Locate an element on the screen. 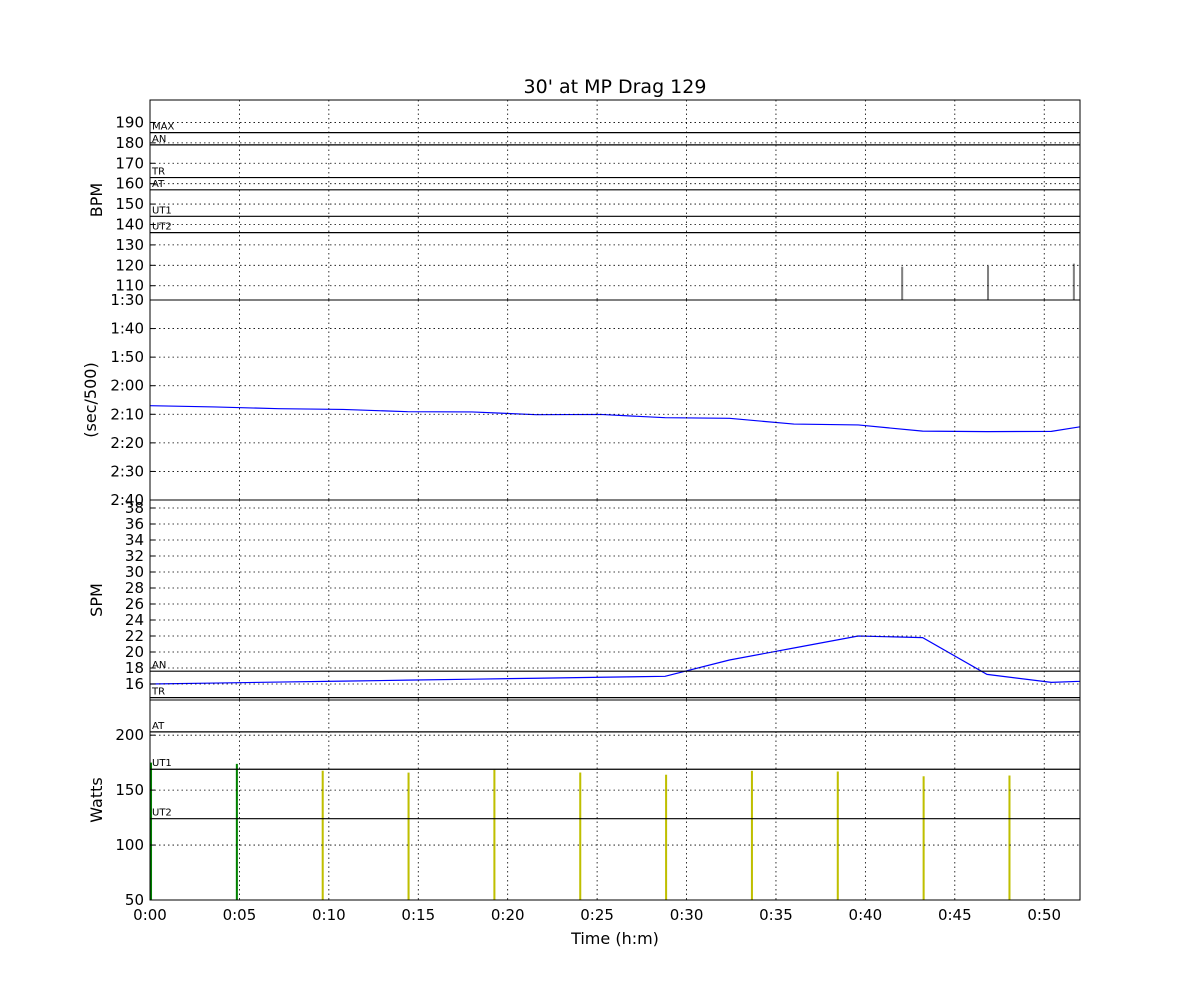  x-tick-label: 0:20 is located at coordinates (508, 915).